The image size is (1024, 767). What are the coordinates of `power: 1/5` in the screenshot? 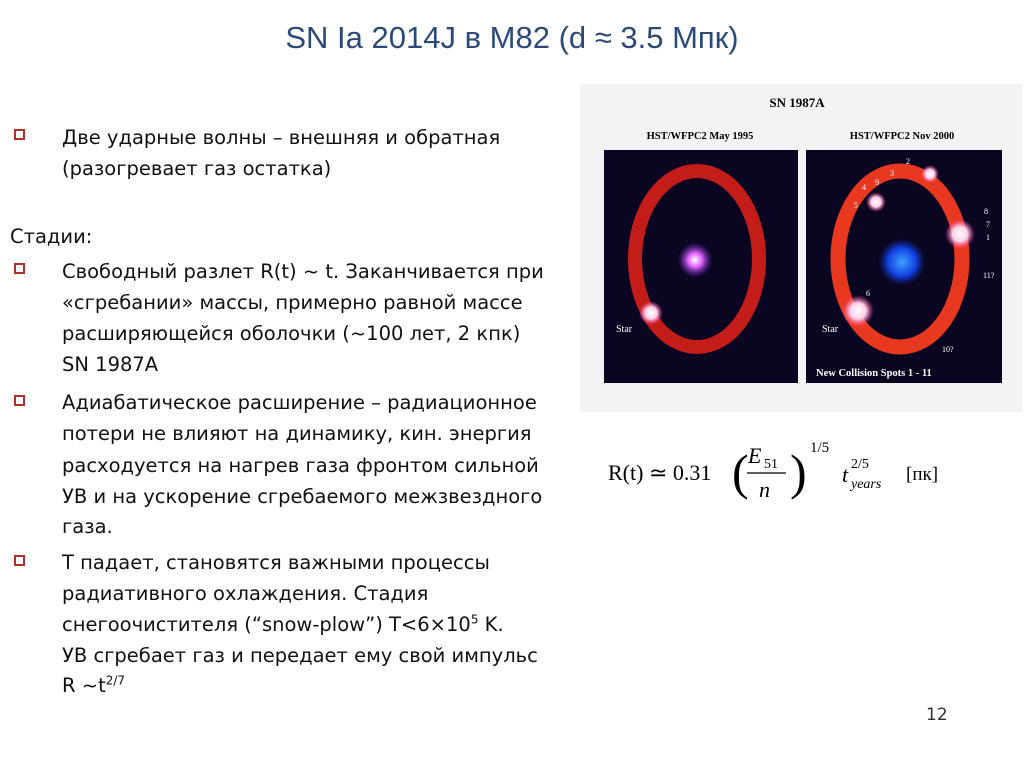 It's located at (819, 448).